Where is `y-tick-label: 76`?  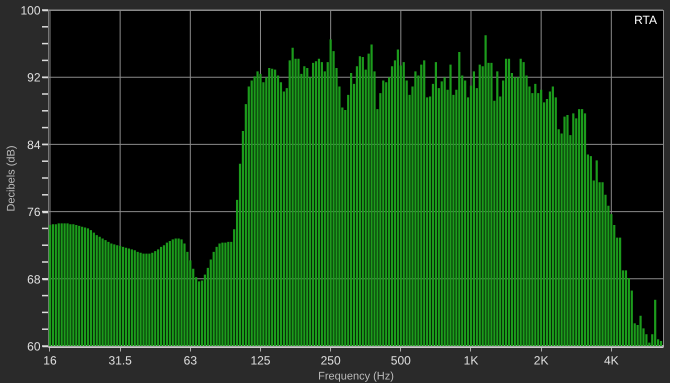 y-tick-label: 76 is located at coordinates (34, 212).